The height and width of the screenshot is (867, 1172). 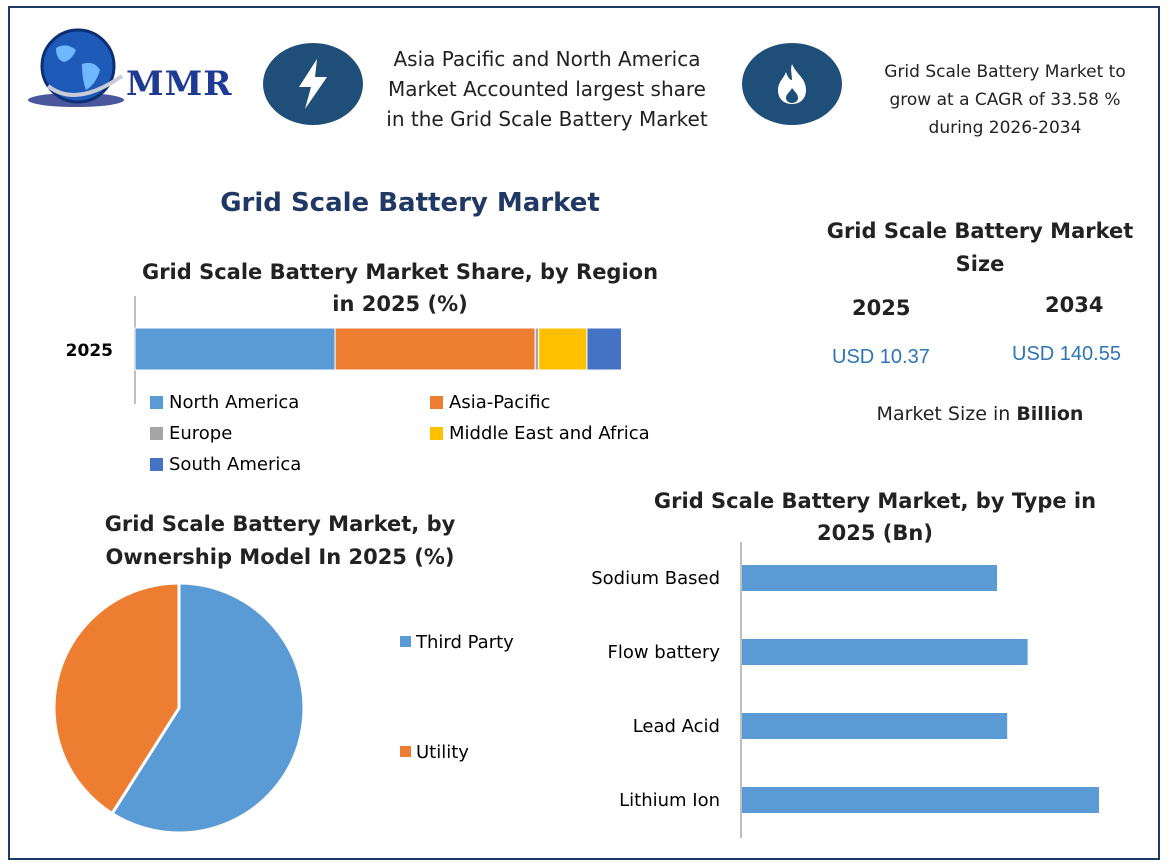 I want to click on flame-icon, so click(x=792, y=84).